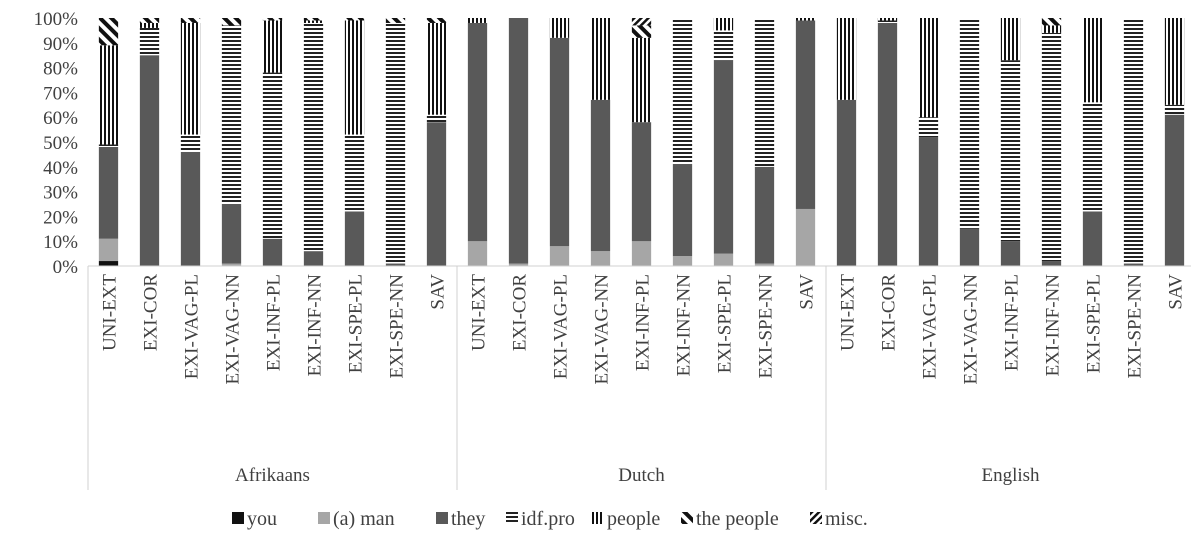 This screenshot has height=541, width=1191. I want to click on group-label: Dutch, so click(641, 475).